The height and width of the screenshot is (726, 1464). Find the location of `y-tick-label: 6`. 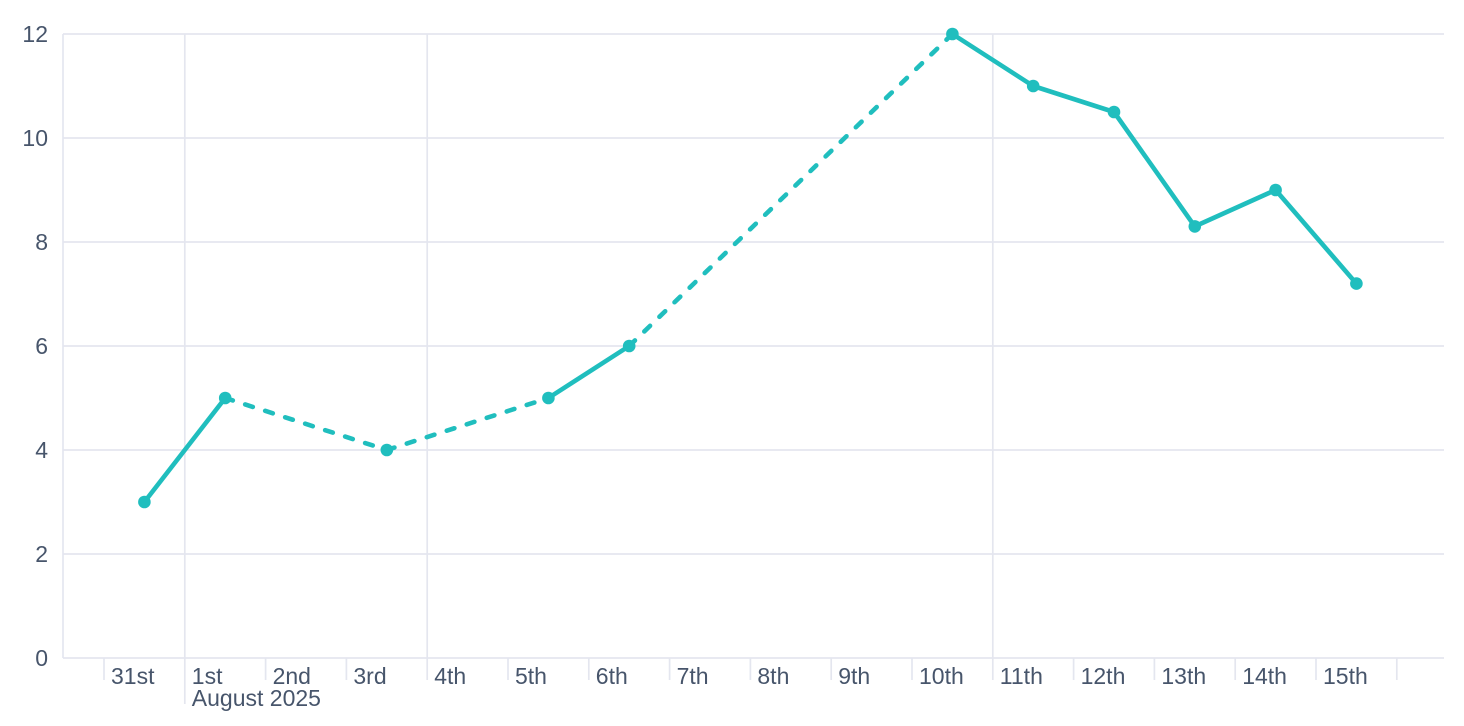

y-tick-label: 6 is located at coordinates (41, 346).